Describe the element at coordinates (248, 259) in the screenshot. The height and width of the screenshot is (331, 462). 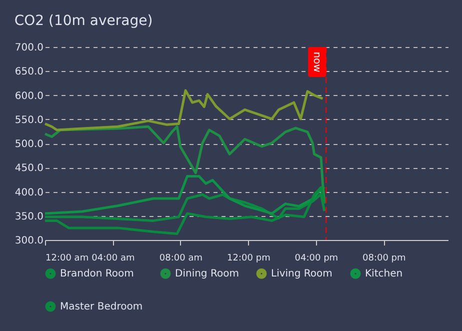
I see `x-tick-label: 12:00 pm` at that location.